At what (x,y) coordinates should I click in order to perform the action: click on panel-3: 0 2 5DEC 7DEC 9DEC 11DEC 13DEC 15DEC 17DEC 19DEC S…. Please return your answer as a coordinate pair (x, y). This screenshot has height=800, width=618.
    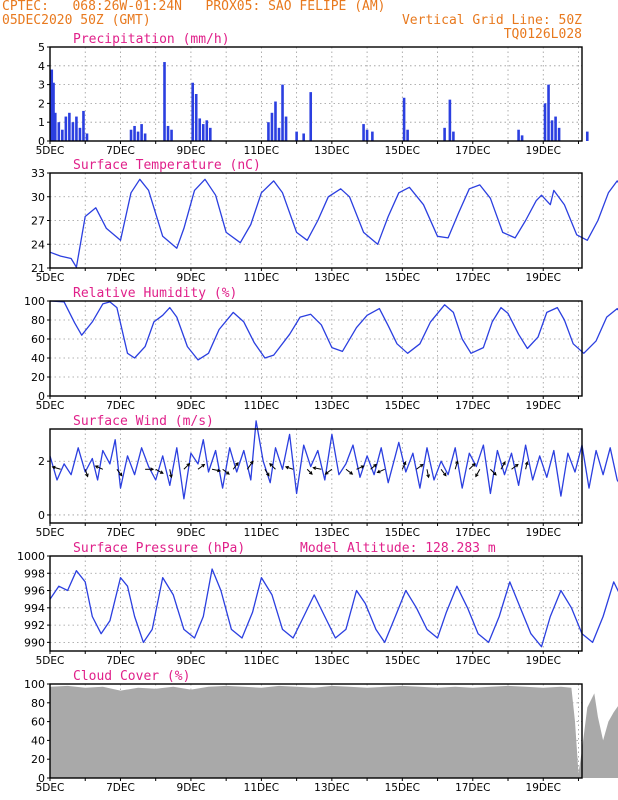
    Looking at the image, I should click on (327, 476).